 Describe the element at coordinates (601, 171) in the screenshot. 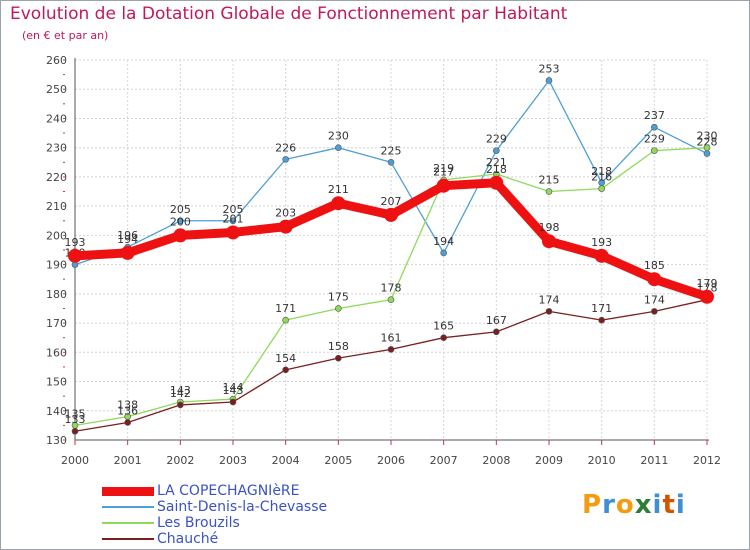

I see `data-label-saint-denis-la-chevasse: 218` at that location.